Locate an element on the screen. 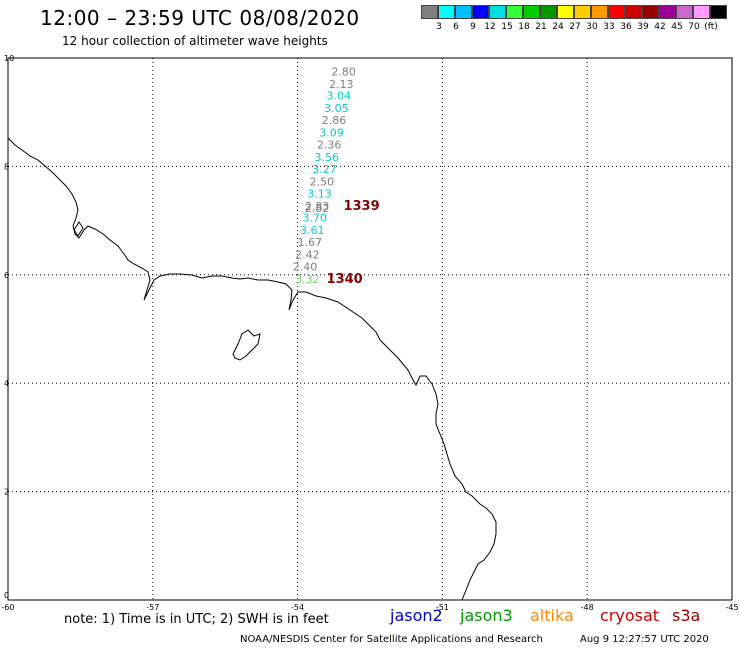 This screenshot has width=740, height=650. wave-height-value: 2.83 is located at coordinates (317, 206).